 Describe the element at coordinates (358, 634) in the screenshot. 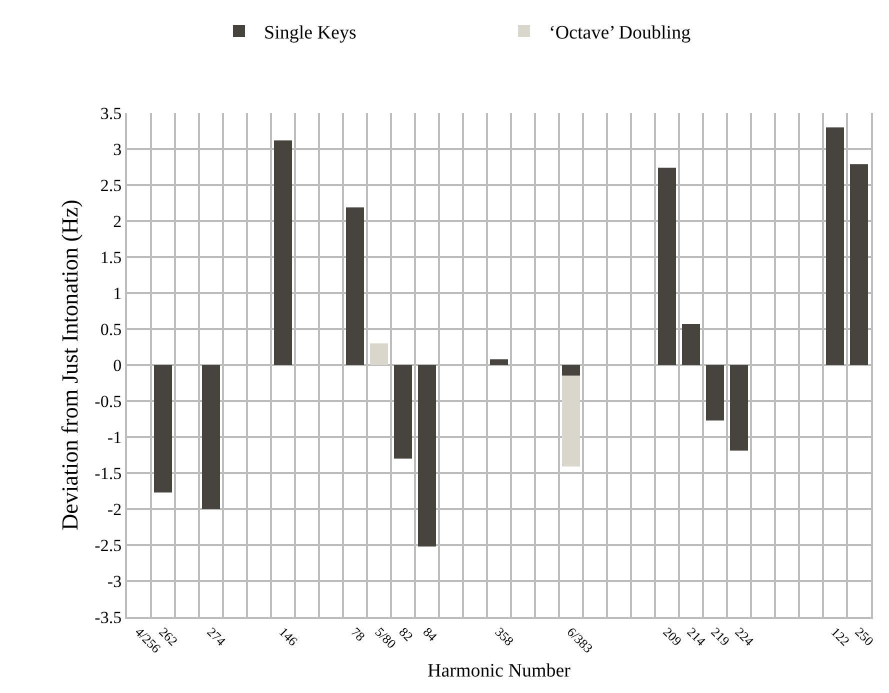

I see `x-tick-label: 78` at that location.